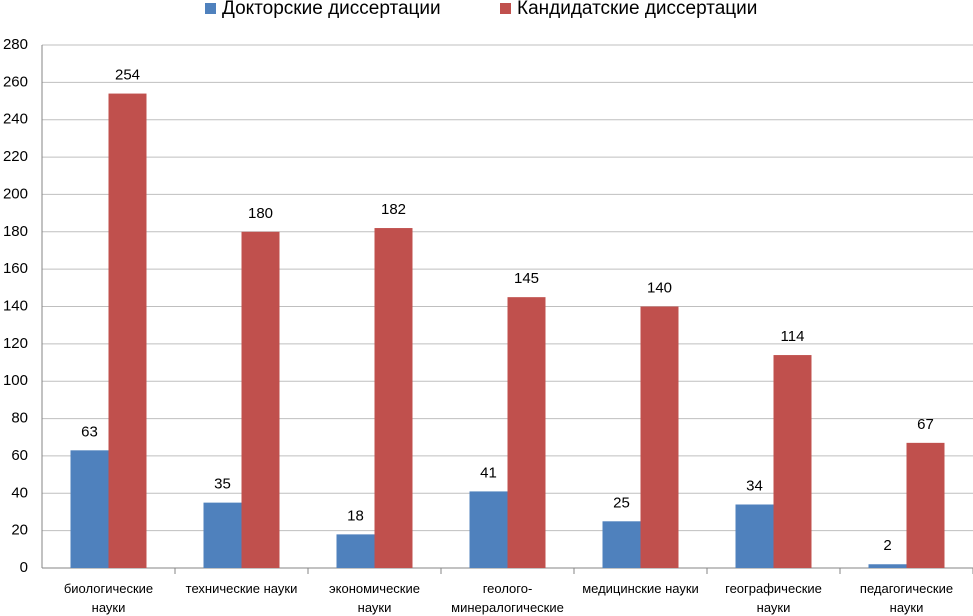 The width and height of the screenshot is (973, 616). Describe the element at coordinates (15, 380) in the screenshot. I see `y-tick-label: 100` at that location.